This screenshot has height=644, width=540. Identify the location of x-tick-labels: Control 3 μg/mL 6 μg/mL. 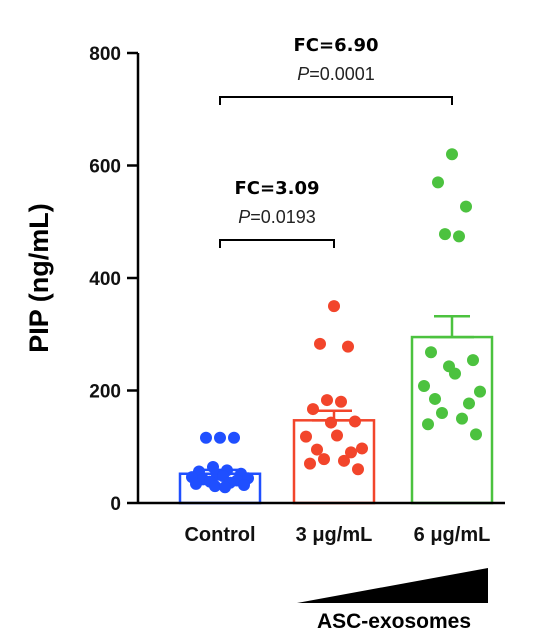
(337, 535).